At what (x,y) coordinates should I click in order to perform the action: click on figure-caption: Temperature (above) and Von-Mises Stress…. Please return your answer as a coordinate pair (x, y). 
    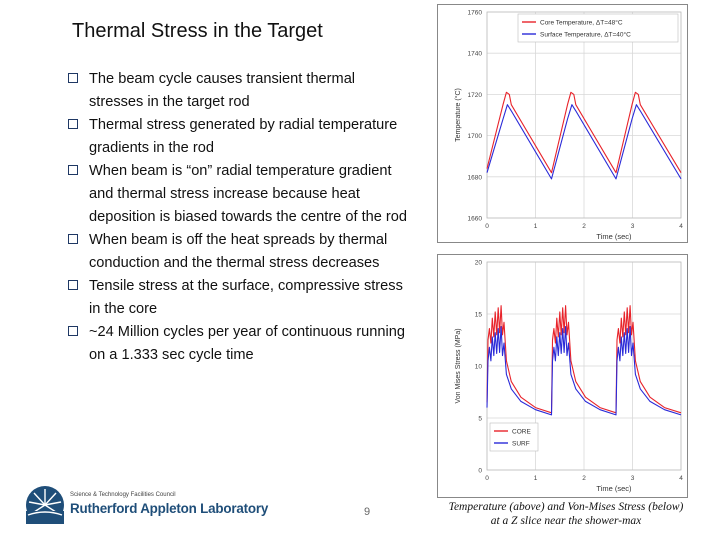
    Looking at the image, I should click on (566, 514).